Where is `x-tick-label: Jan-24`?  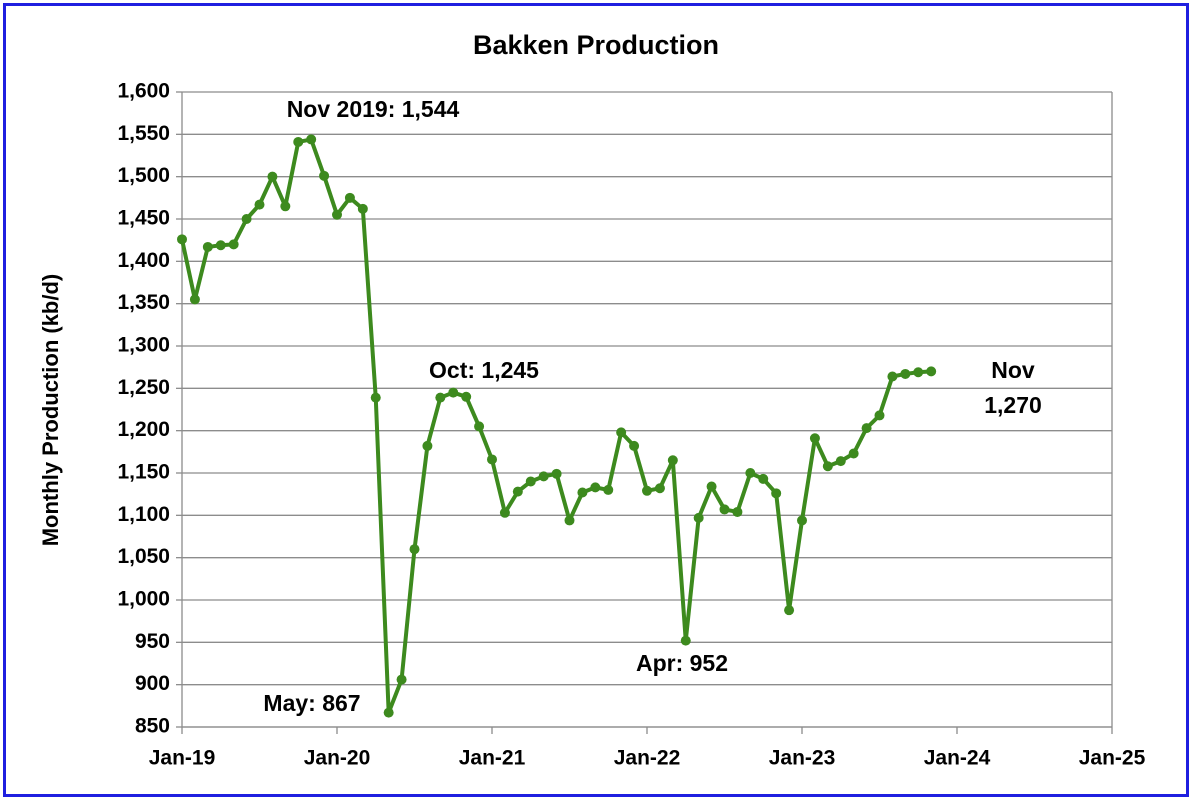 x-tick-label: Jan-24 is located at coordinates (957, 758).